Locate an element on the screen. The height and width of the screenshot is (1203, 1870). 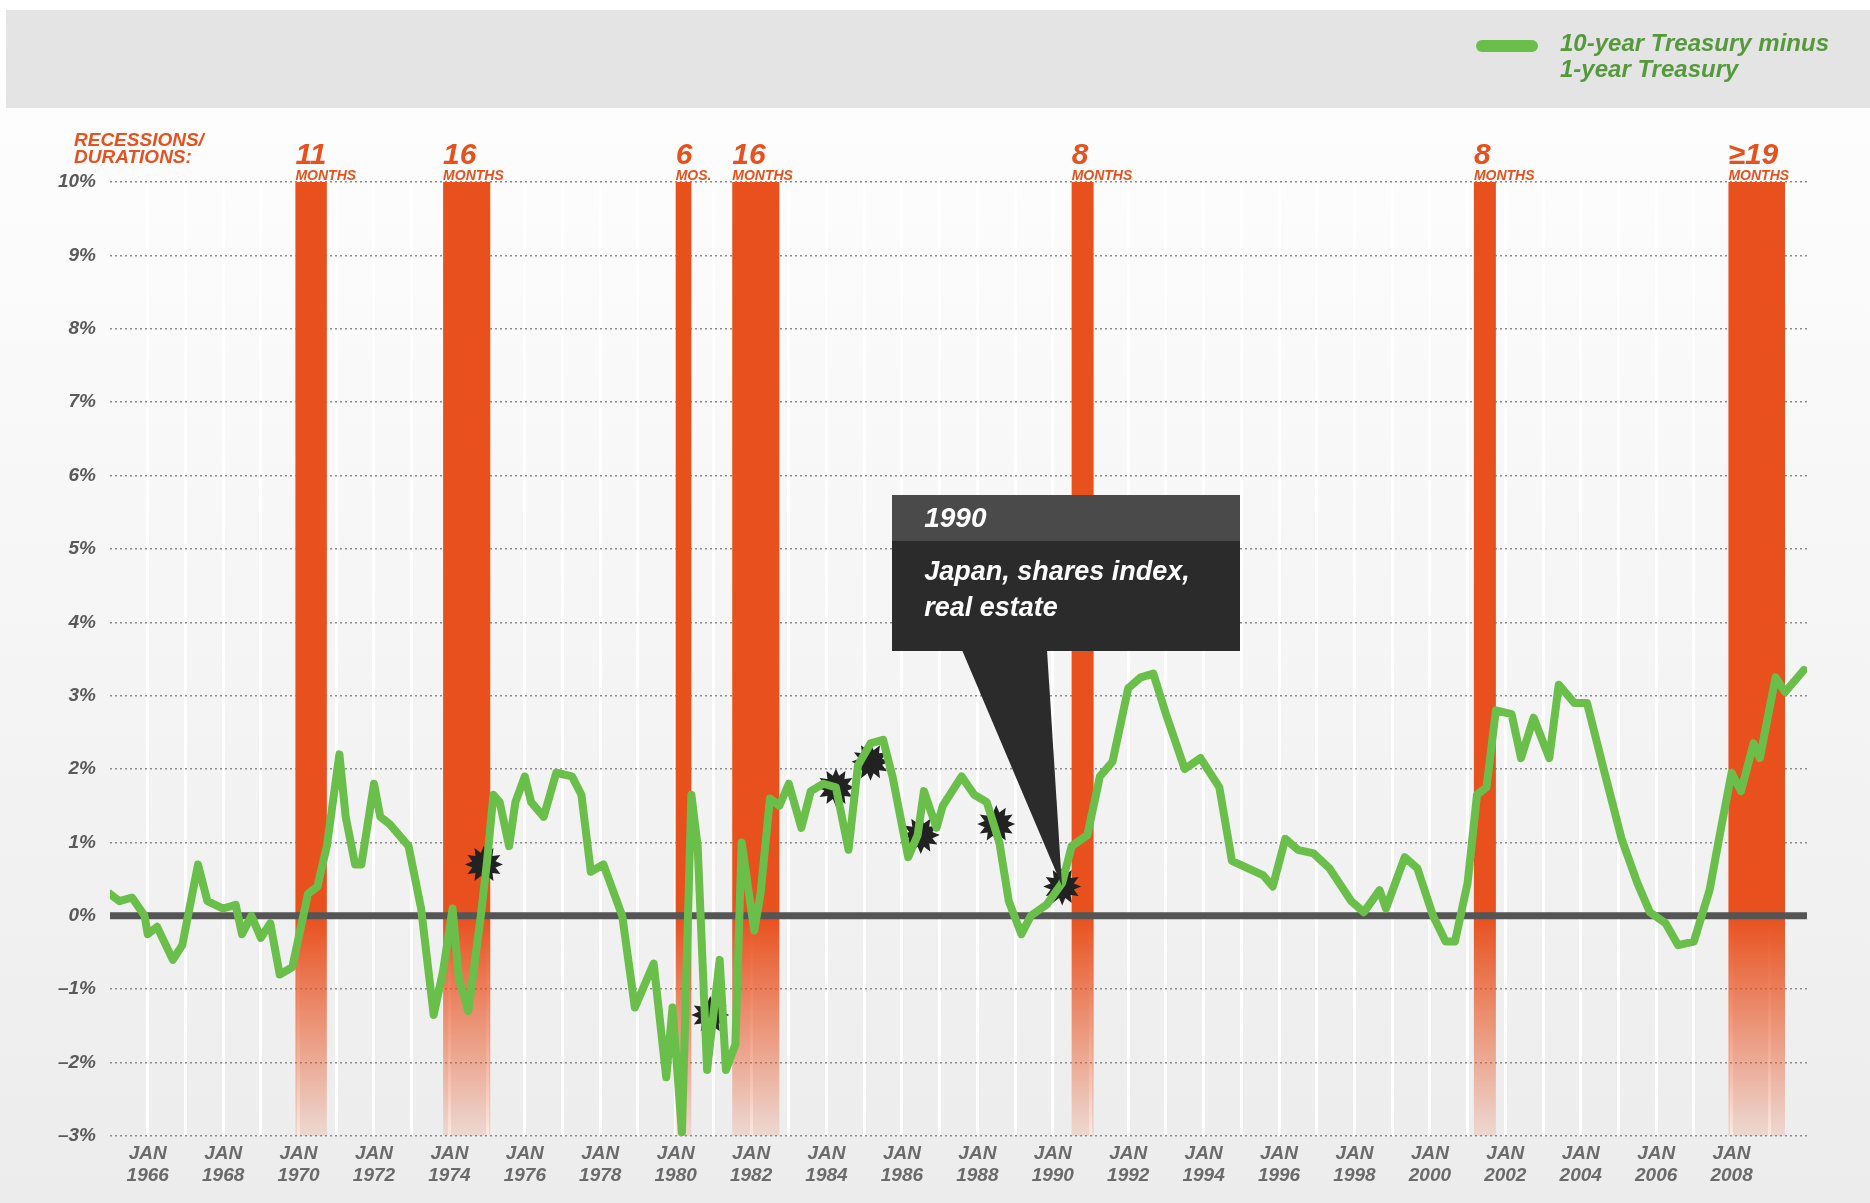
band-label: 11 MONTHS is located at coordinates (326, 160).